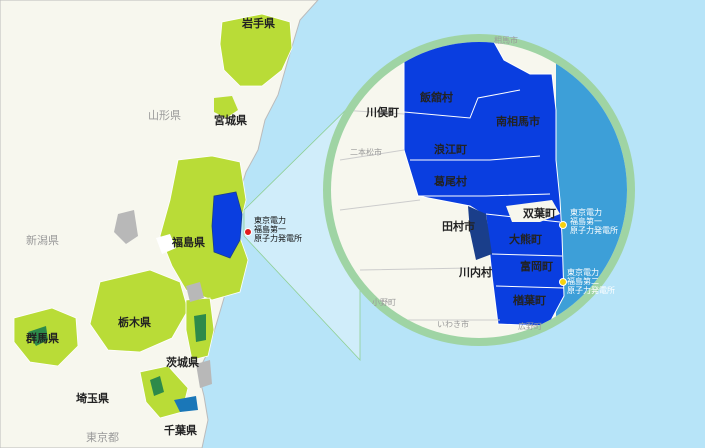  Describe the element at coordinates (134, 322) in the screenshot. I see `label-tochigi: 栃木県` at that location.